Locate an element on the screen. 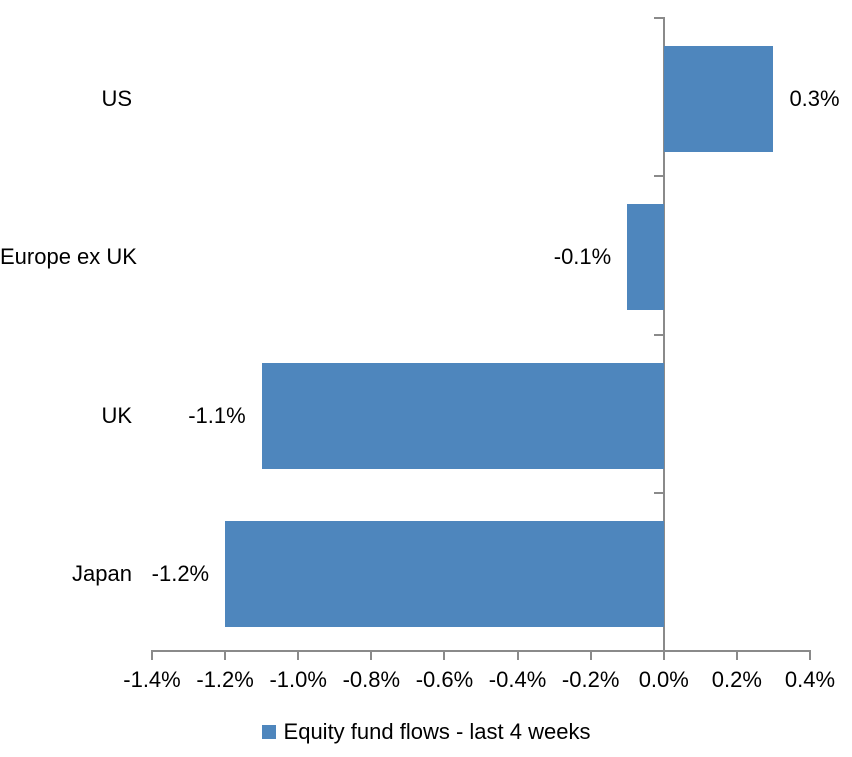 This screenshot has height=757, width=852. x-tick-label: -0.2% is located at coordinates (590, 679).